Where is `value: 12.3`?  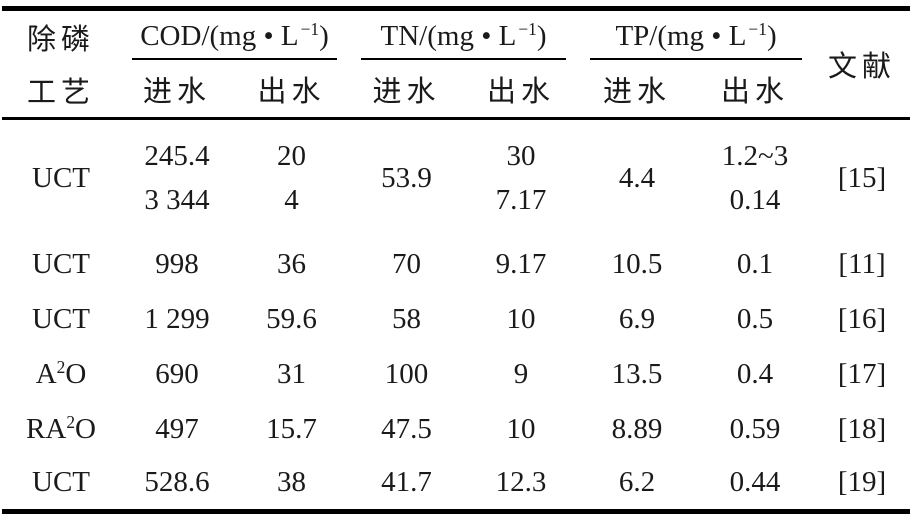
value: 12.3 is located at coordinates (521, 482).